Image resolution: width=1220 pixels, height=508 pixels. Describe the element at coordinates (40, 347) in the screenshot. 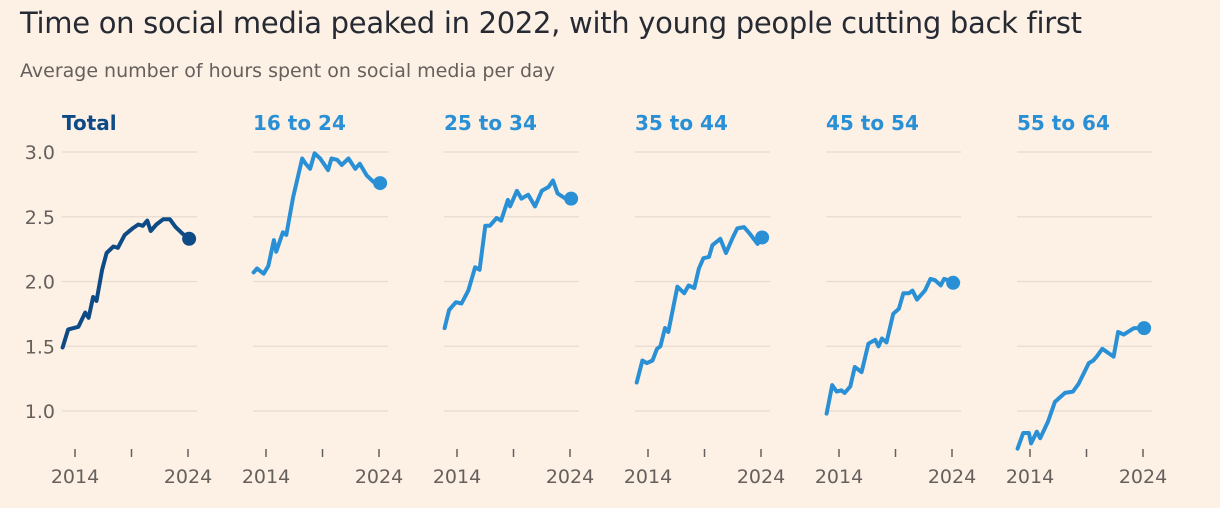

I see `y-tick-label: 1.5` at that location.